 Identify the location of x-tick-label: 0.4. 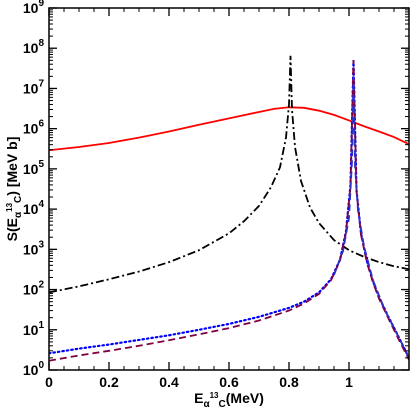
(169, 382).